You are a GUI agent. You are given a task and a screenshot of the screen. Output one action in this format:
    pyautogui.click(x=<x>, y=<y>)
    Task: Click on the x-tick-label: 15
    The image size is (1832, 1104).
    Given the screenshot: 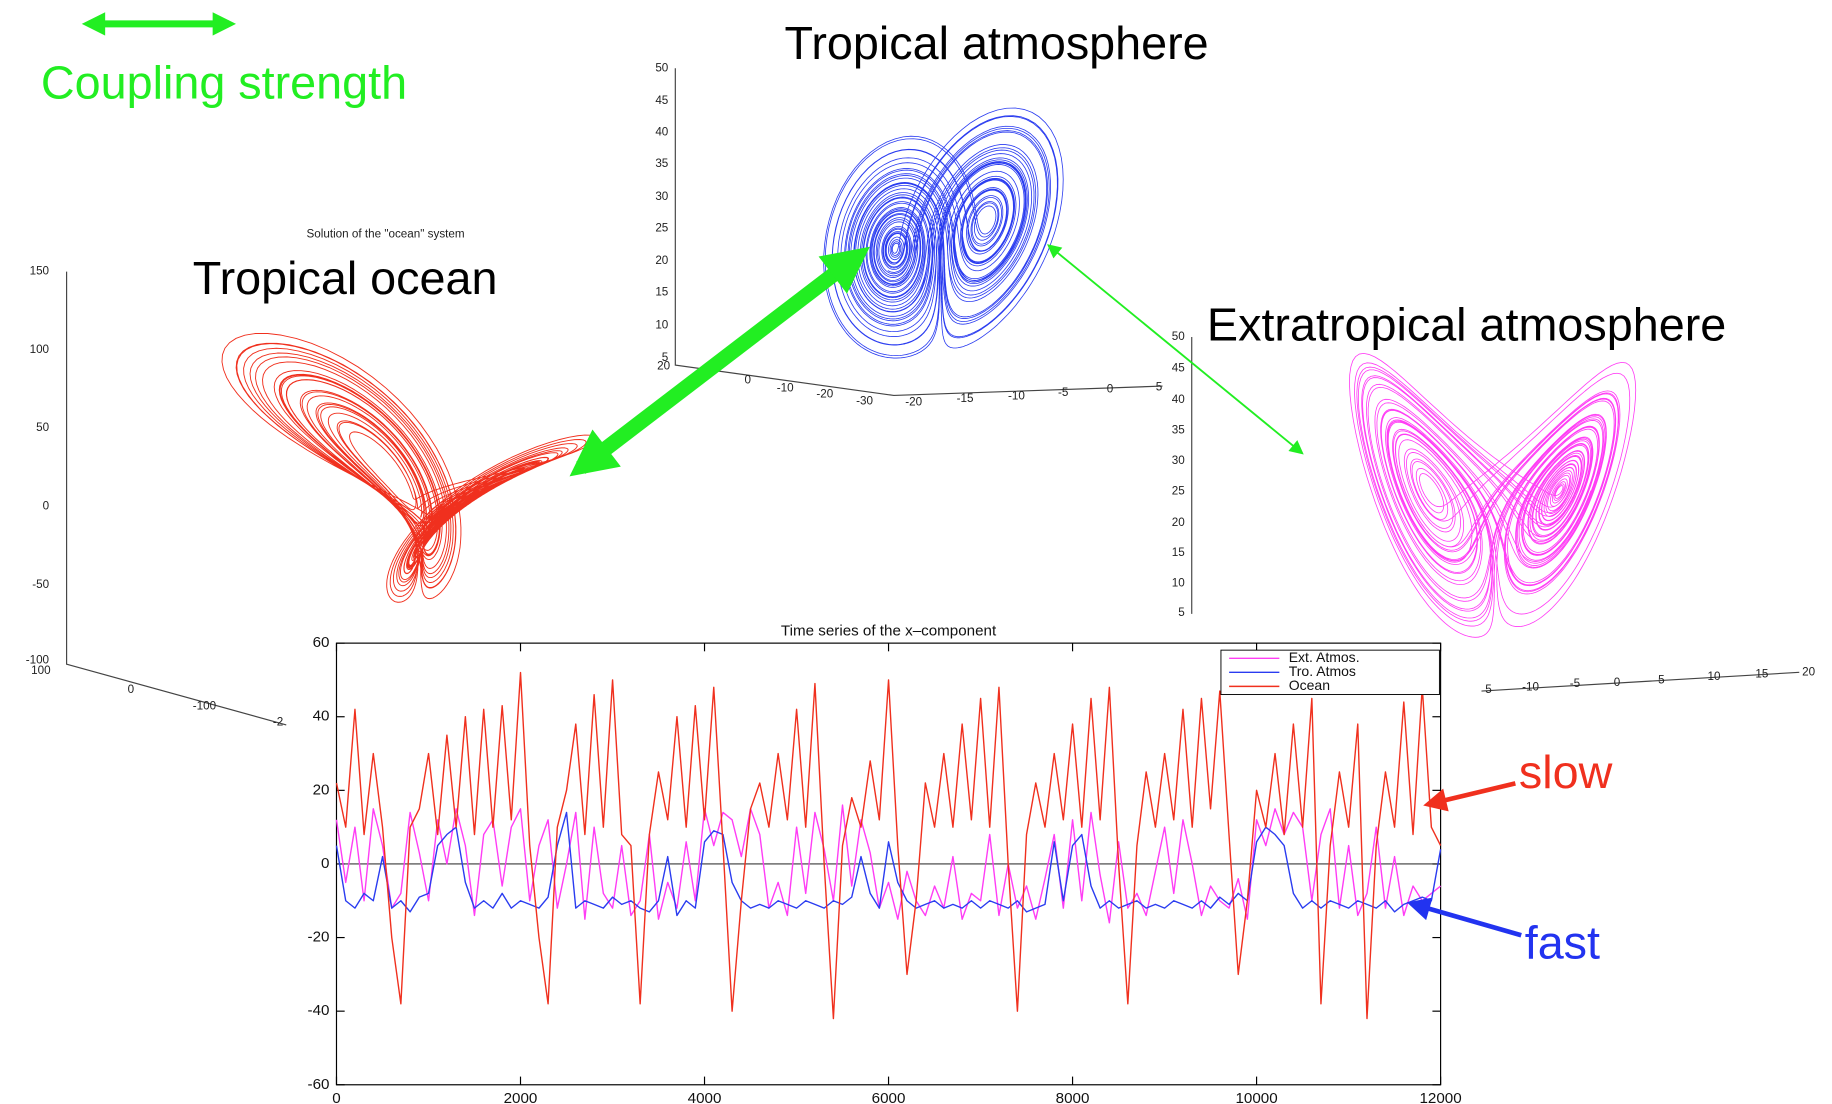 What is the action you would take?
    pyautogui.click(x=1761, y=674)
    